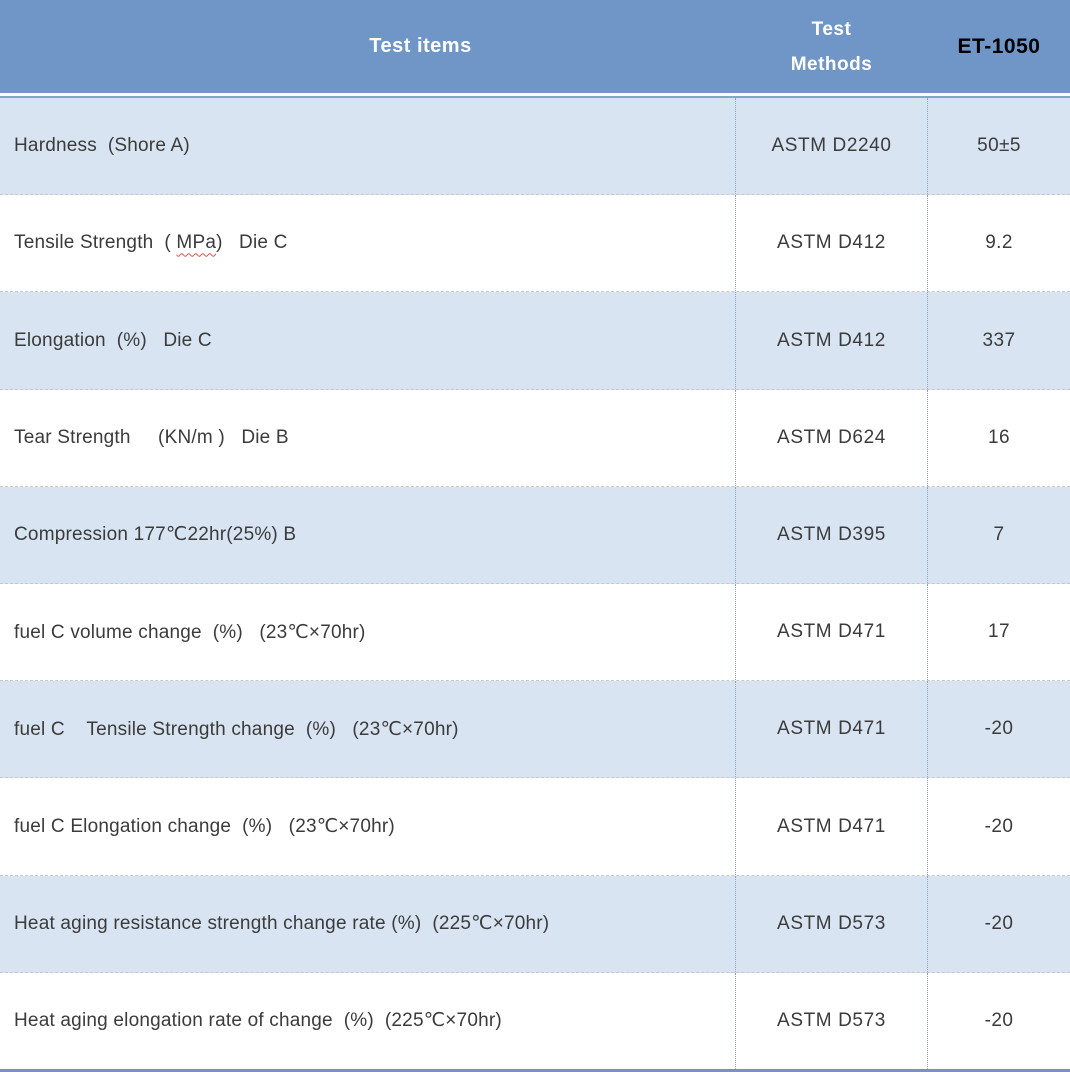  I want to click on value-label: 9.2, so click(999, 243).